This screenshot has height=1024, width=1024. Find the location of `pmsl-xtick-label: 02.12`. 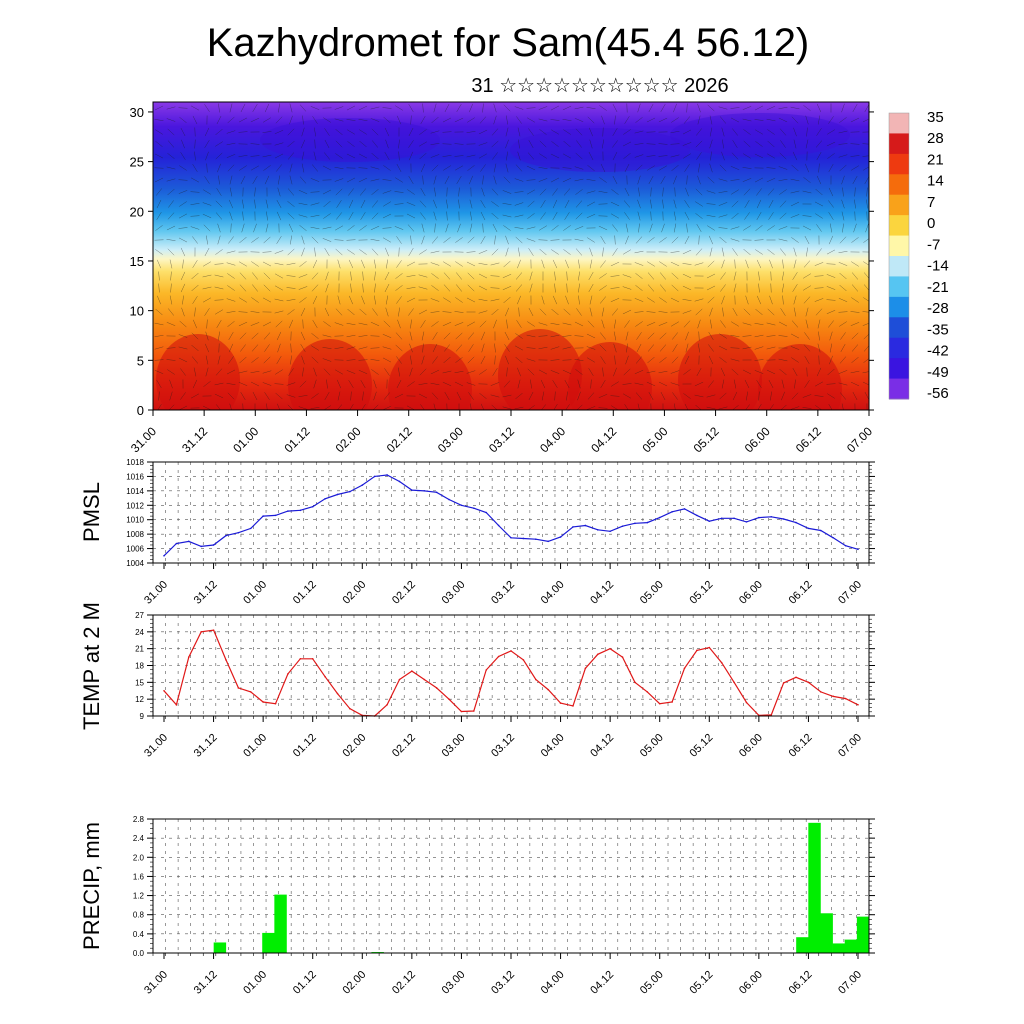

pmsl-xtick-label: 02.12 is located at coordinates (404, 593).